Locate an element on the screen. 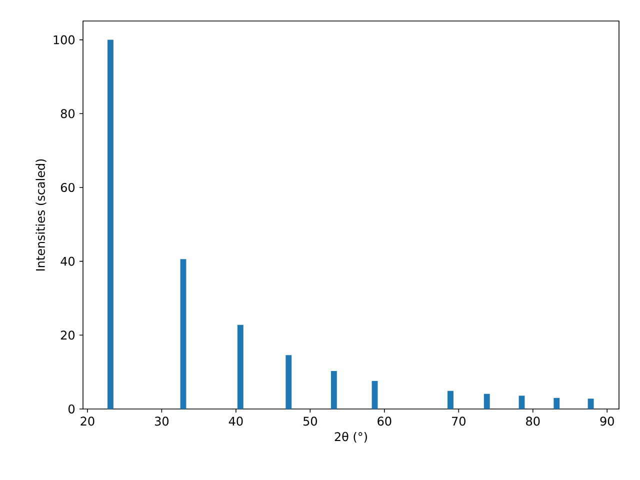 The image size is (640, 480). y-tick-label: 80 is located at coordinates (67, 113).